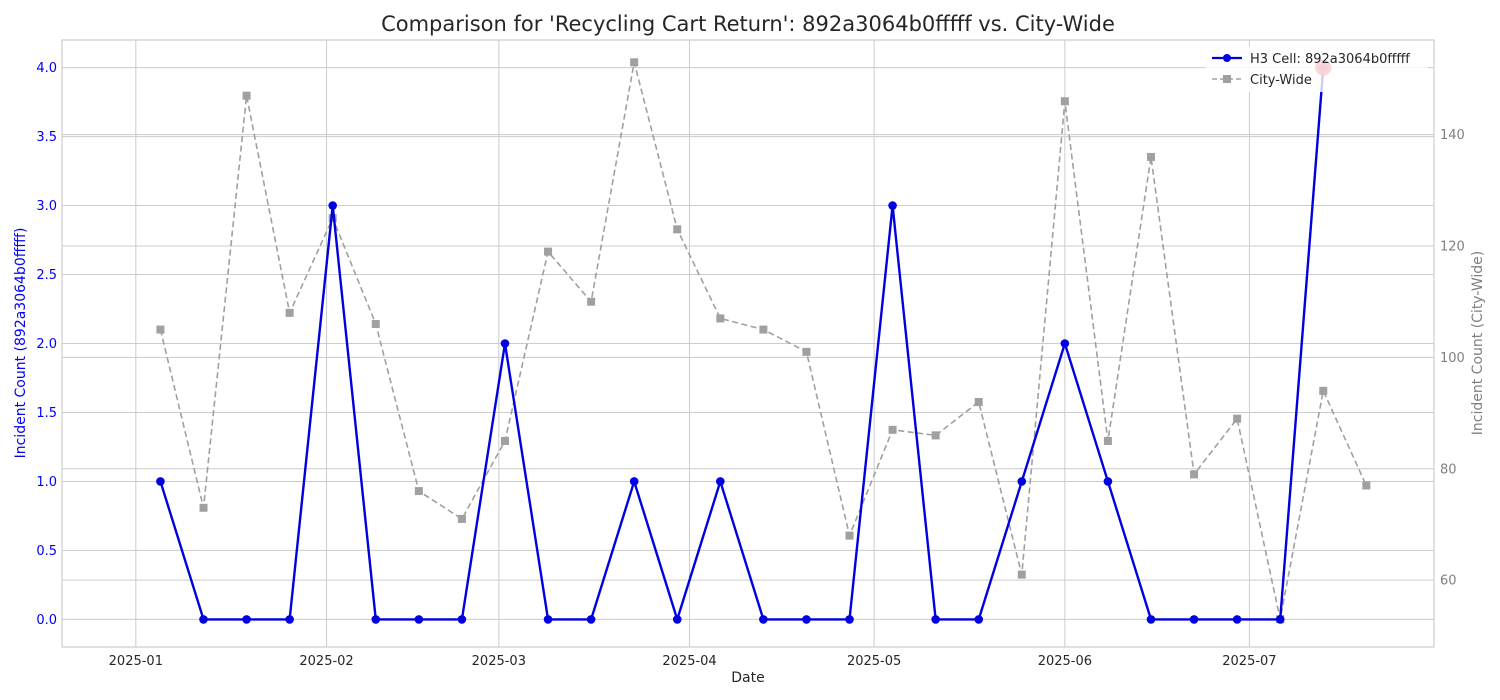 The width and height of the screenshot is (1500, 700). I want to click on x-tick-label: 2025-05, so click(874, 661).